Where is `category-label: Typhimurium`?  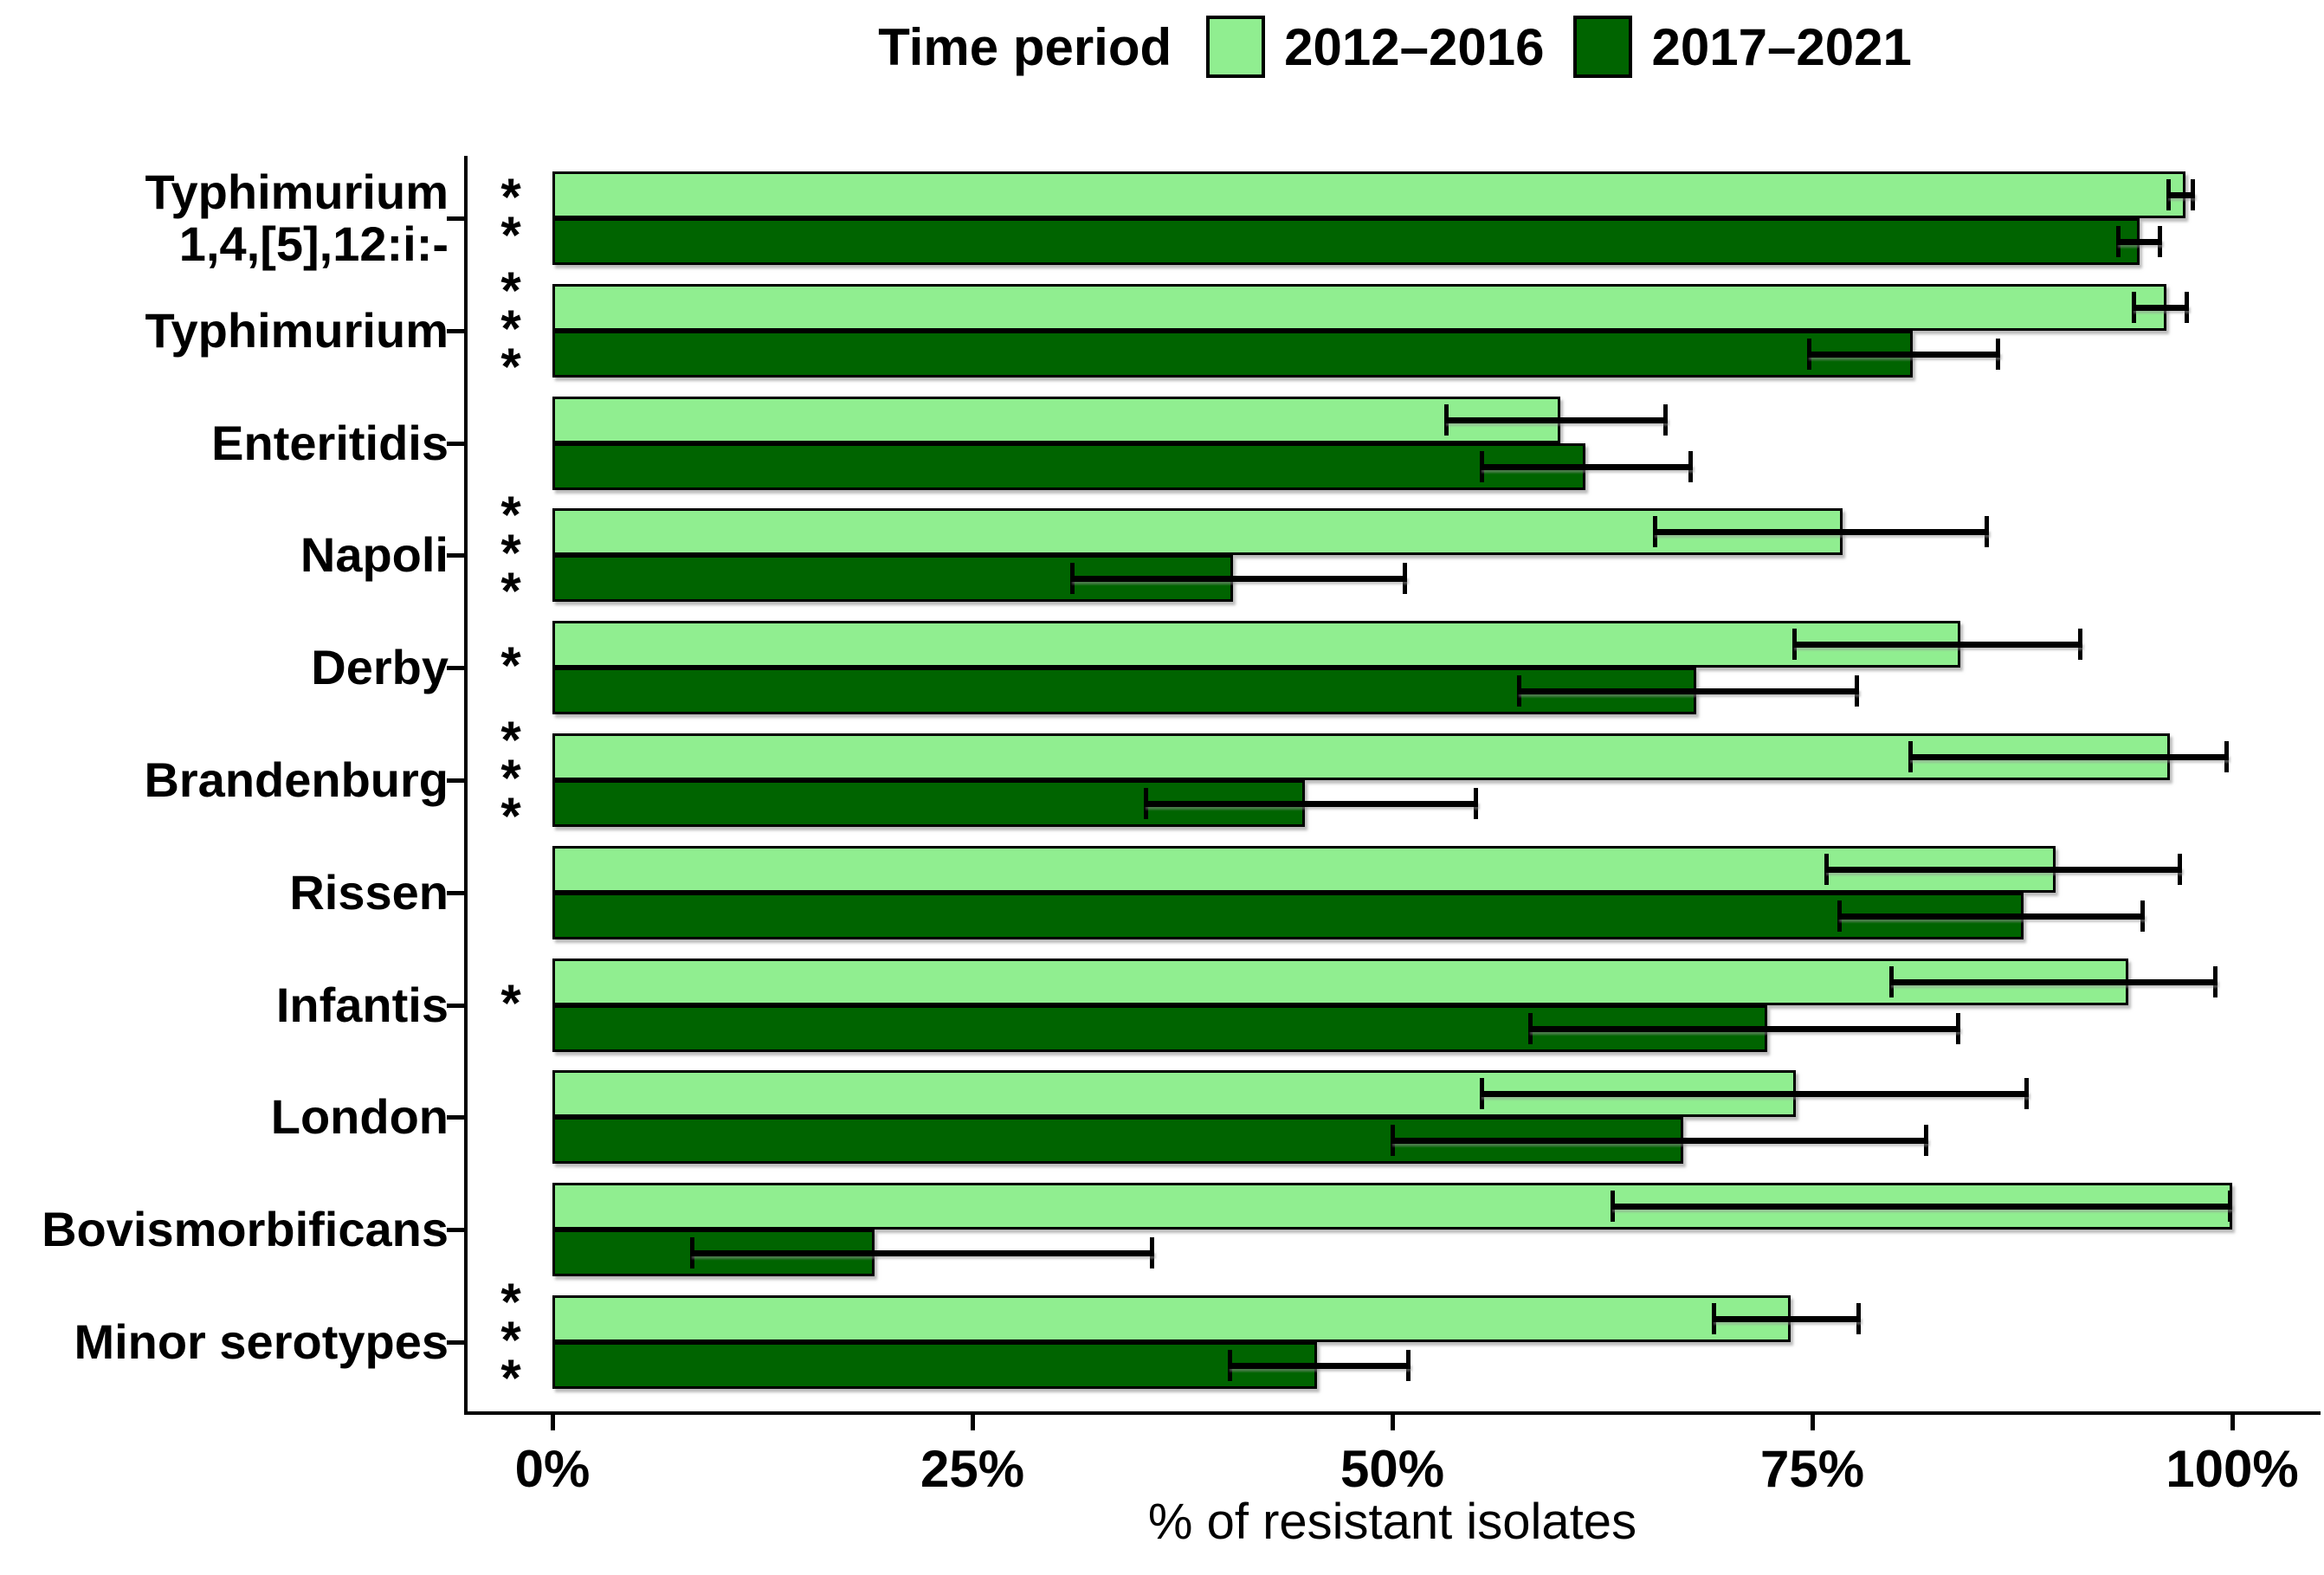
category-label: Typhimurium is located at coordinates (297, 330).